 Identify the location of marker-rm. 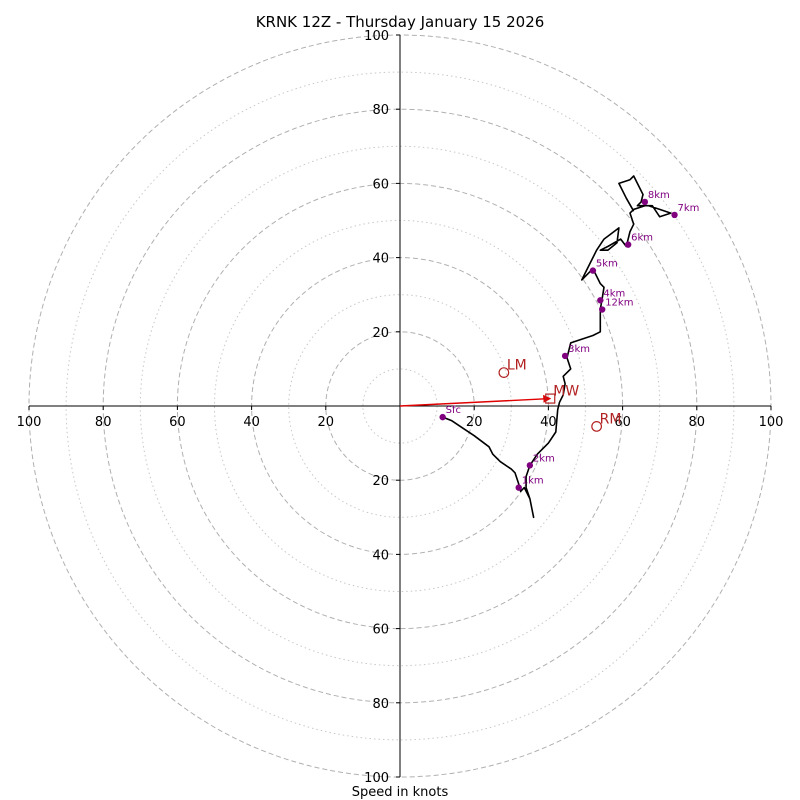
(597, 426).